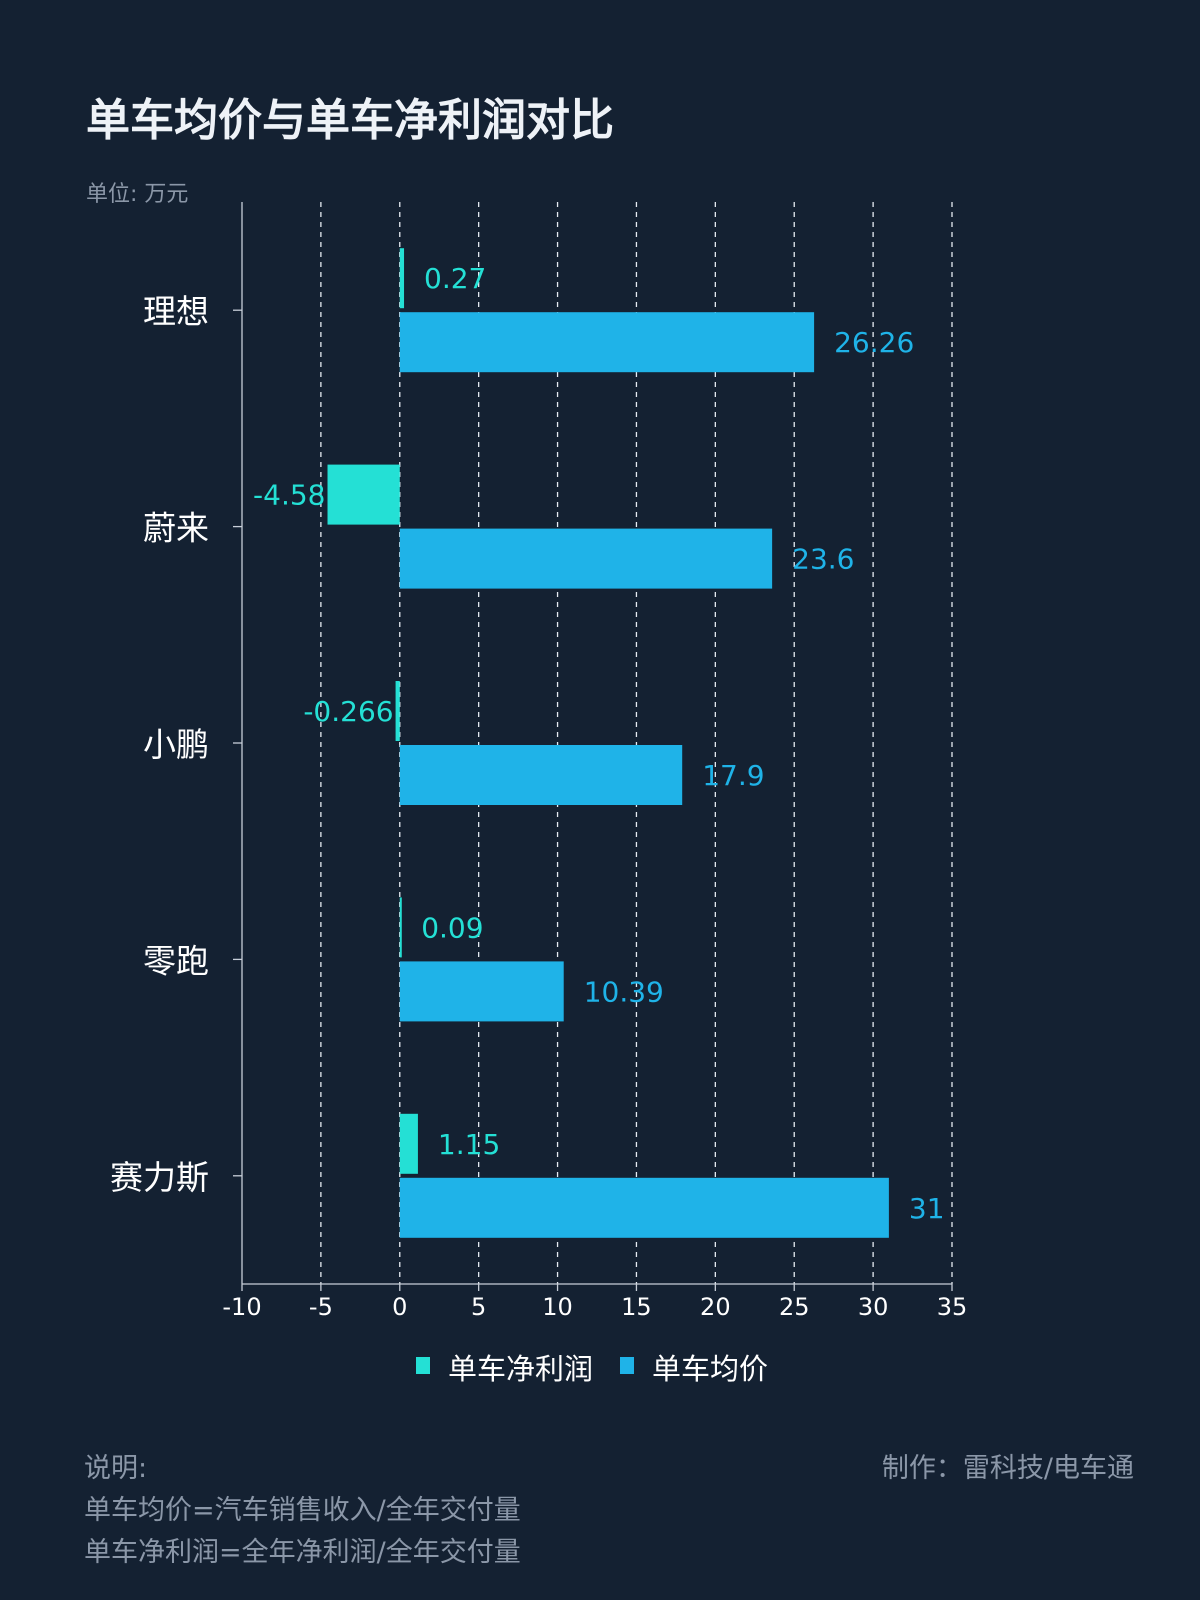 The image size is (1200, 1600). Describe the element at coordinates (952, 1307) in the screenshot. I see `x-tick-label: 35` at that location.